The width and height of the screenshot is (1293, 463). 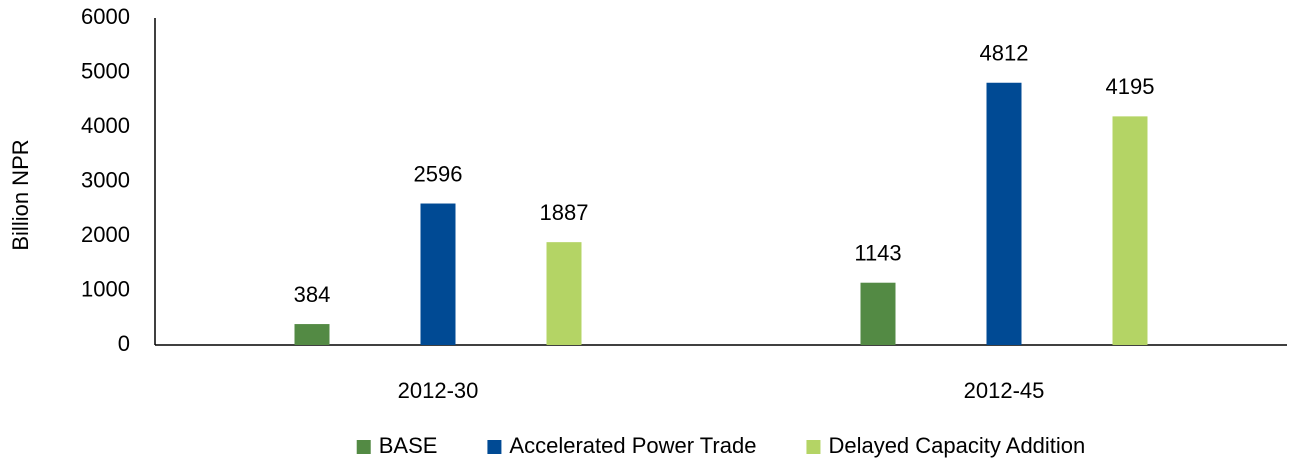 I want to click on legend-label: BASE, so click(x=408, y=445).